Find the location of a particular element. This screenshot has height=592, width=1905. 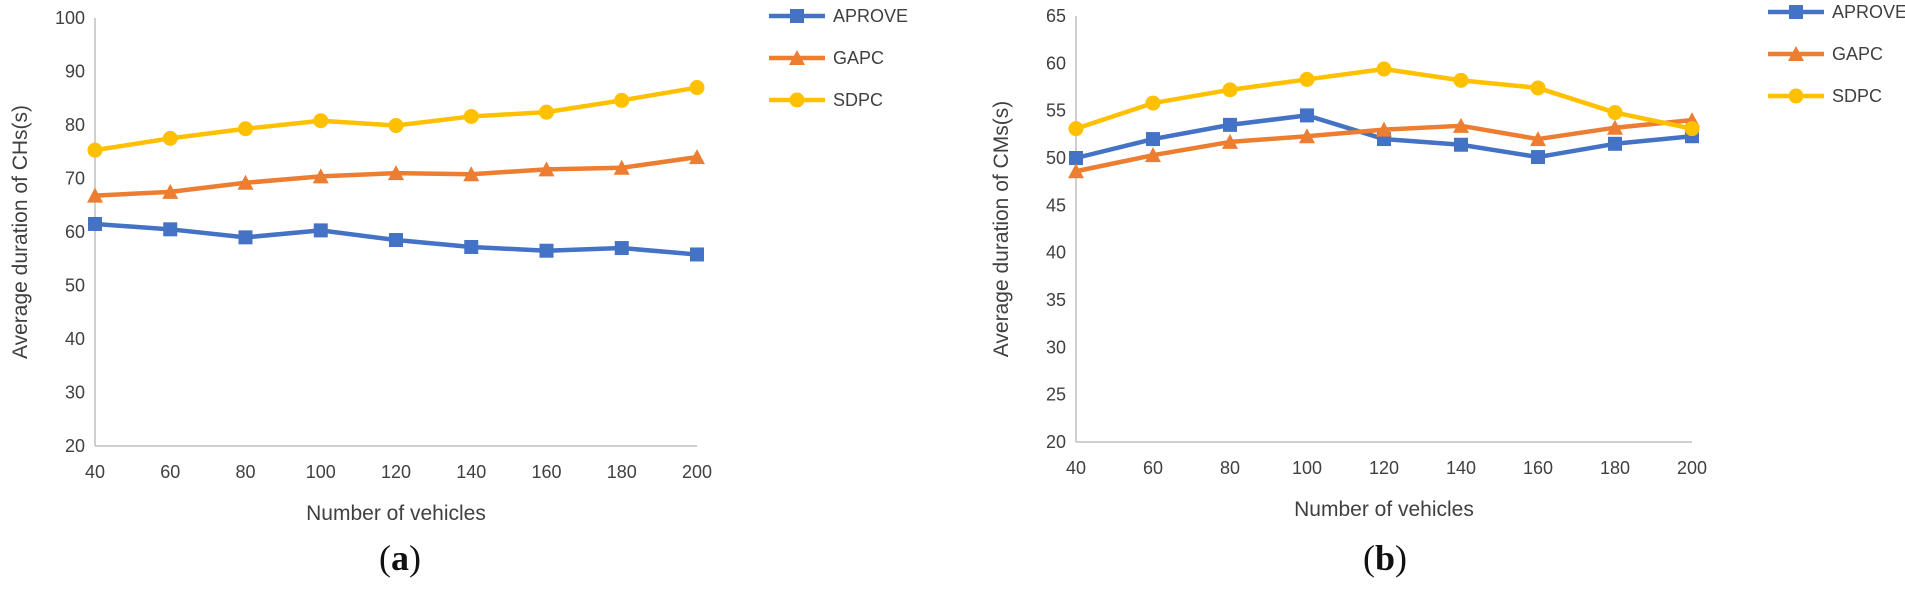

series-line-sdpc is located at coordinates (1384, 98).